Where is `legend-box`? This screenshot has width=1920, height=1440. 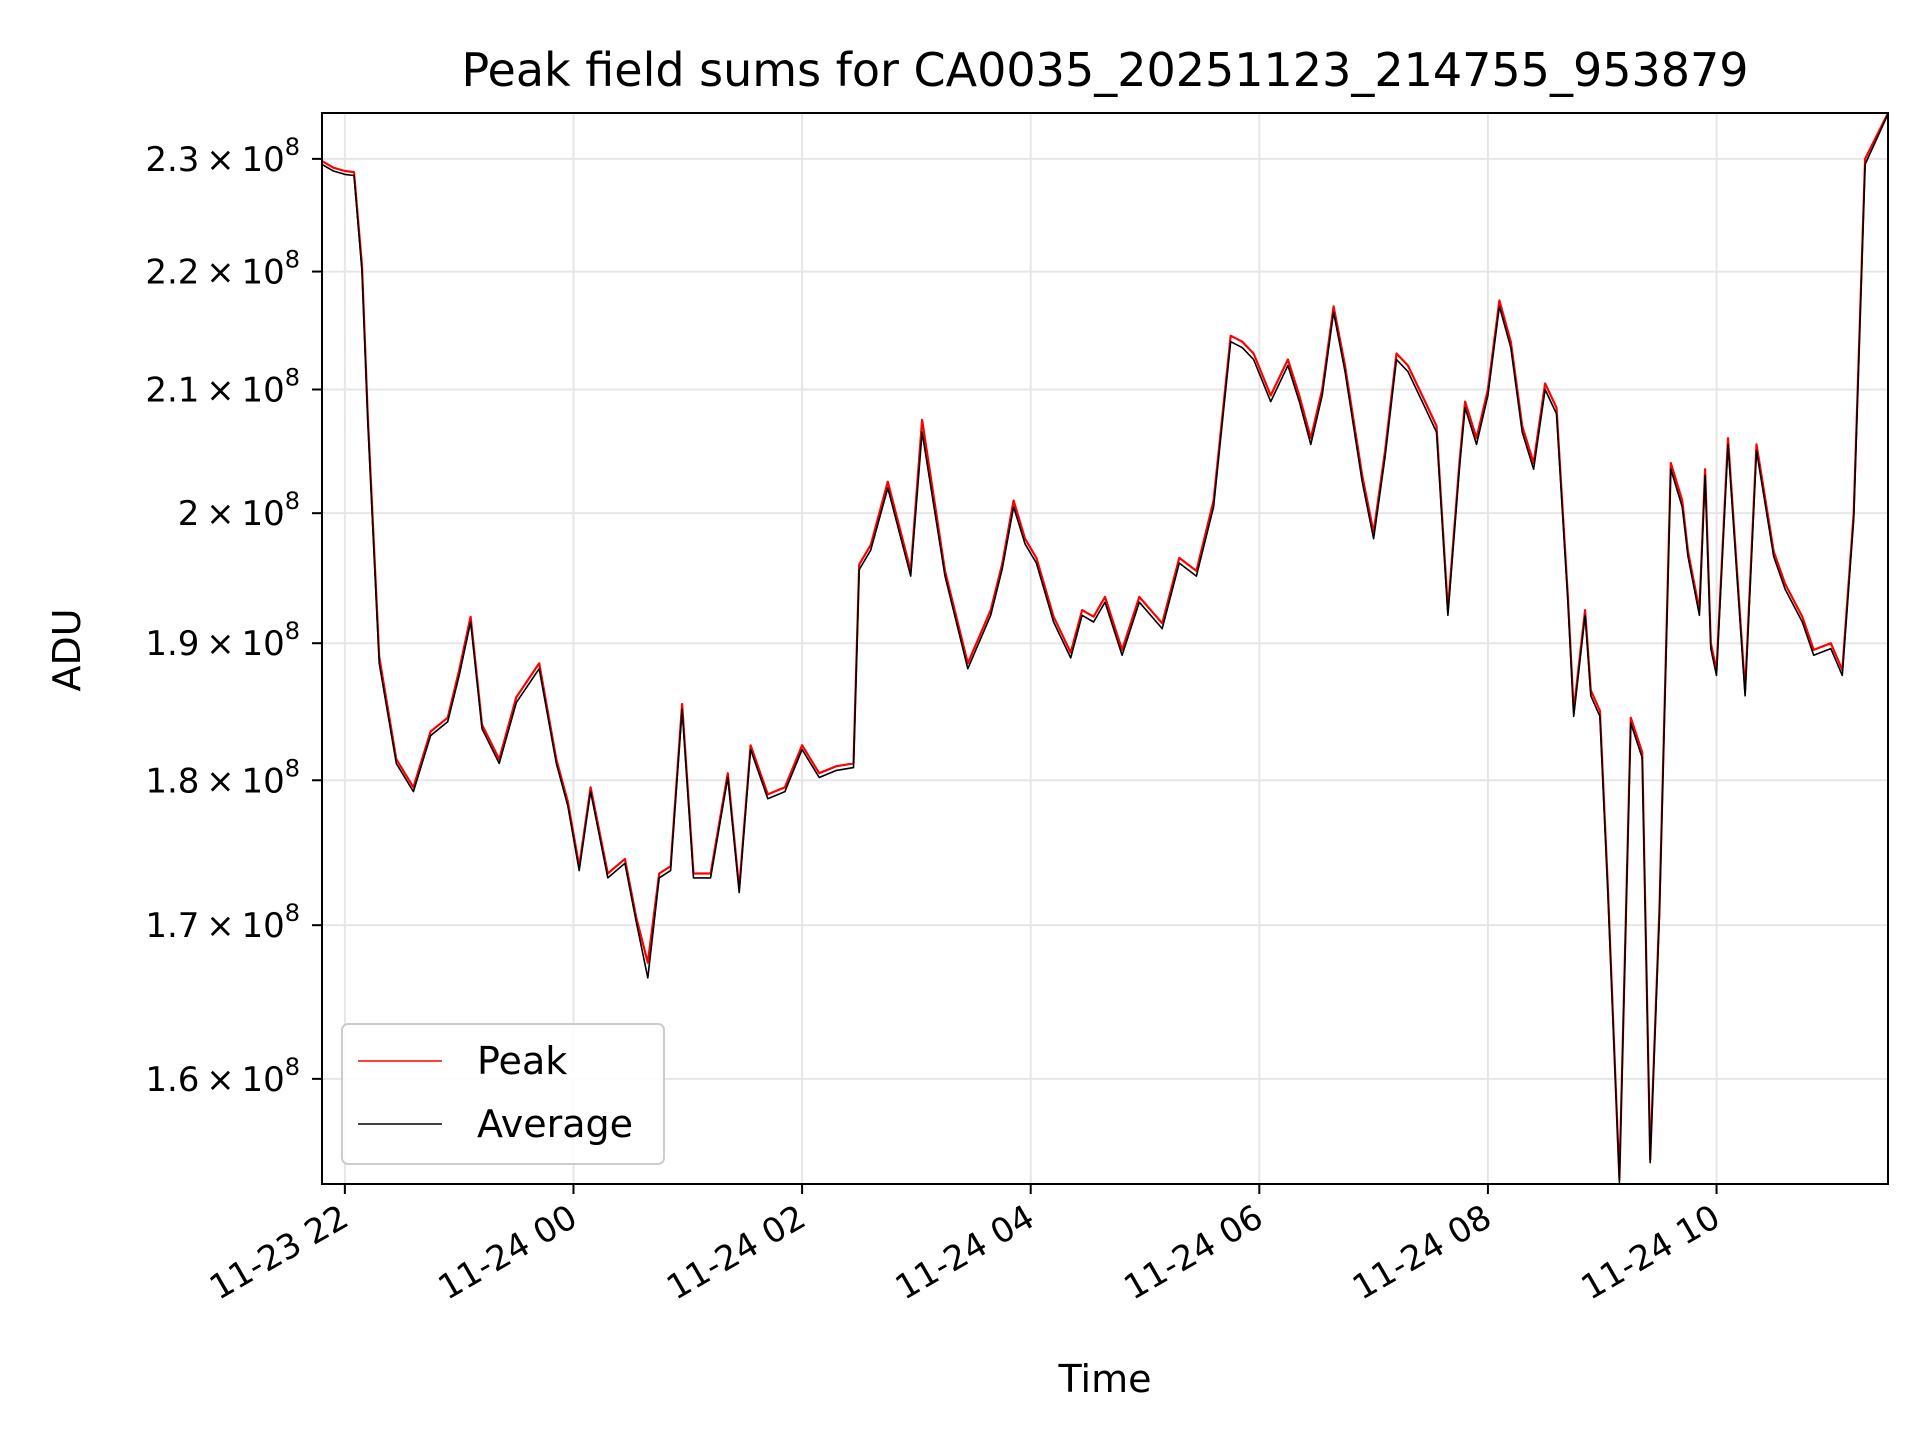 legend-box is located at coordinates (503, 1094).